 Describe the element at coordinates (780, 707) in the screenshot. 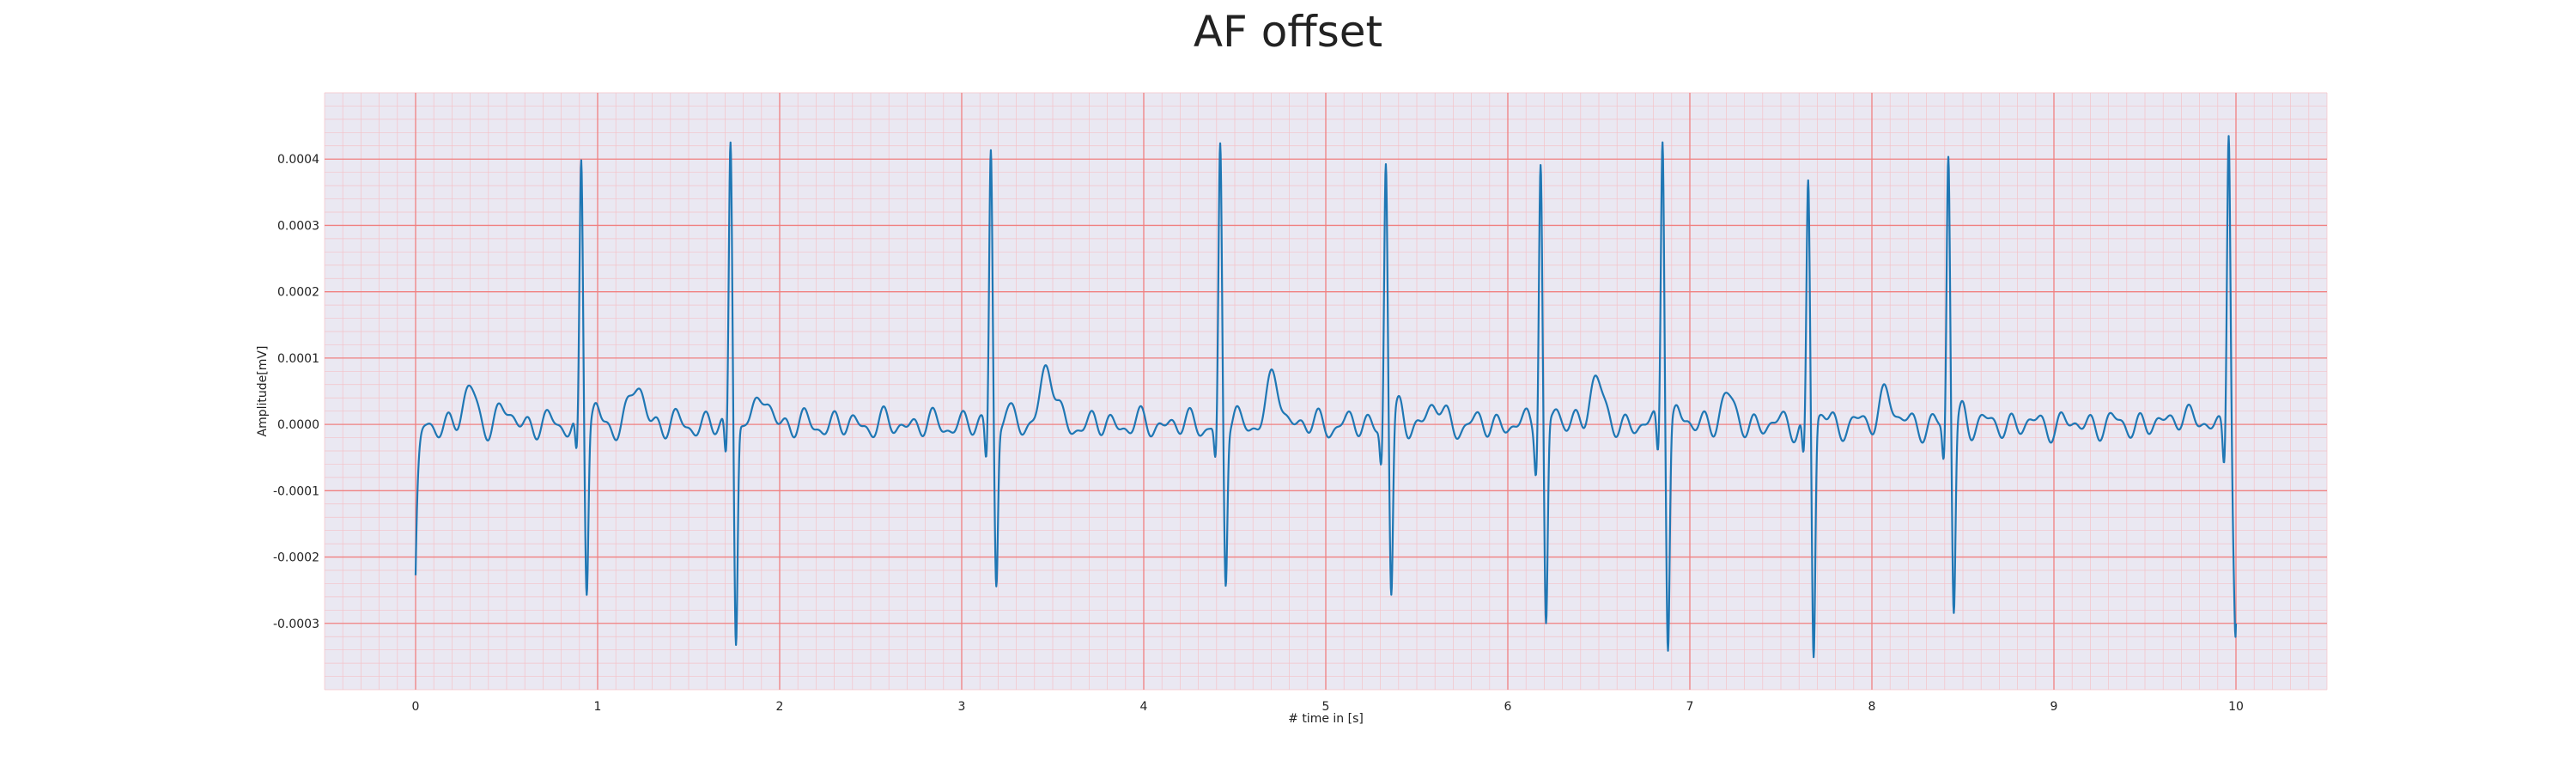

I see `x-tick-label: 2` at that location.